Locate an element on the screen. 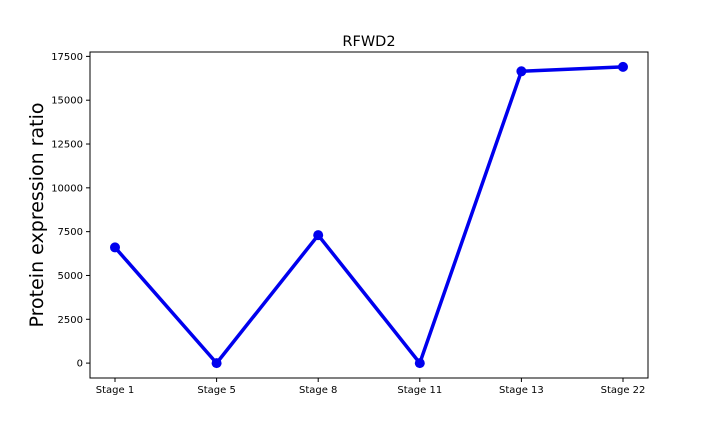  y-tick-label: 15000 is located at coordinates (67, 101).